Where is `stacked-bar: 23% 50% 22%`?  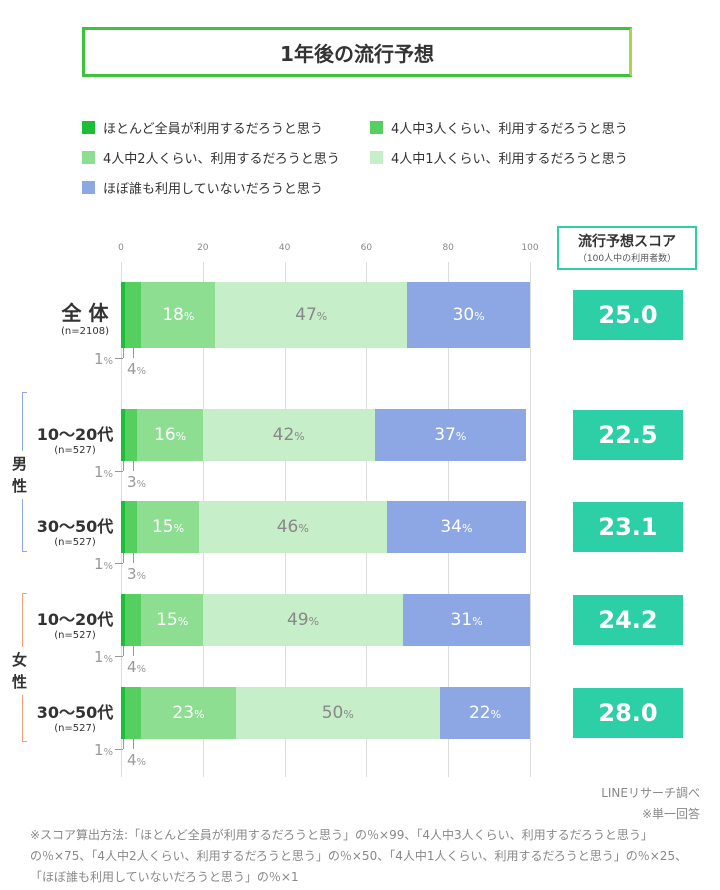
stacked-bar: 23% 50% 22% is located at coordinates (325, 713).